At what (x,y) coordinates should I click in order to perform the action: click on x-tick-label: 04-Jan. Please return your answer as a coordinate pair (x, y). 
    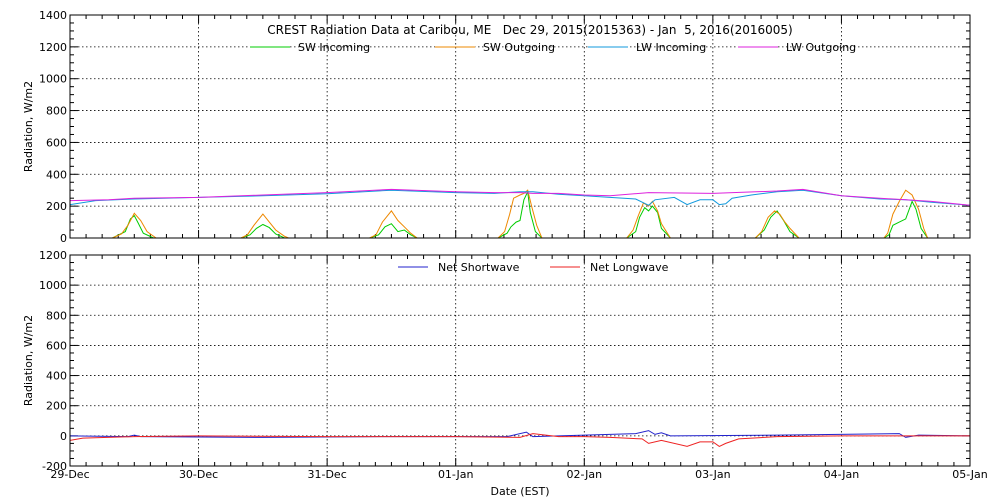
    Looking at the image, I should click on (842, 474).